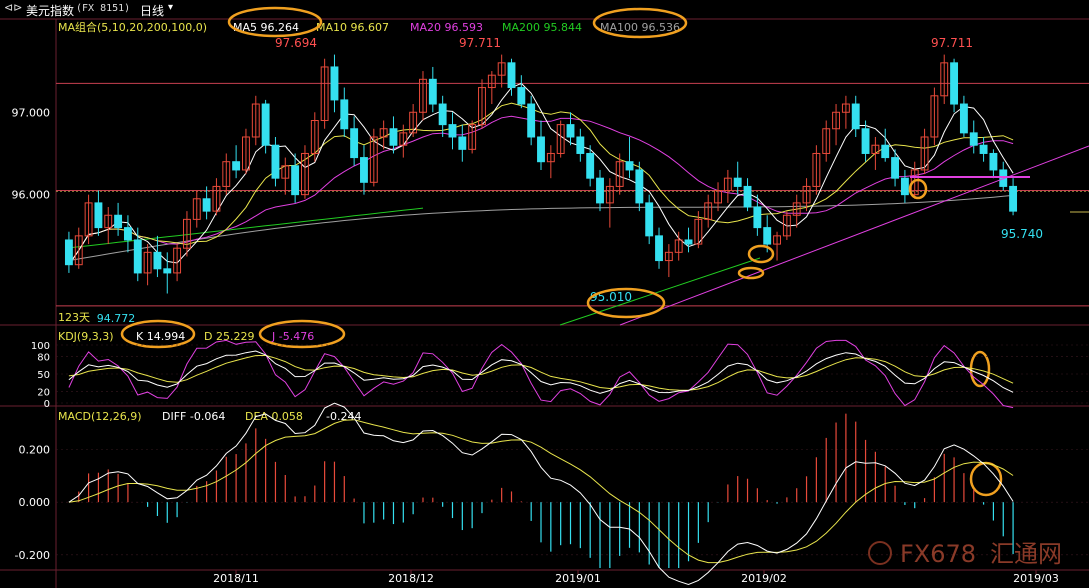 The height and width of the screenshot is (588, 1089). I want to click on kdj-k-value: K 14.994, so click(160, 336).